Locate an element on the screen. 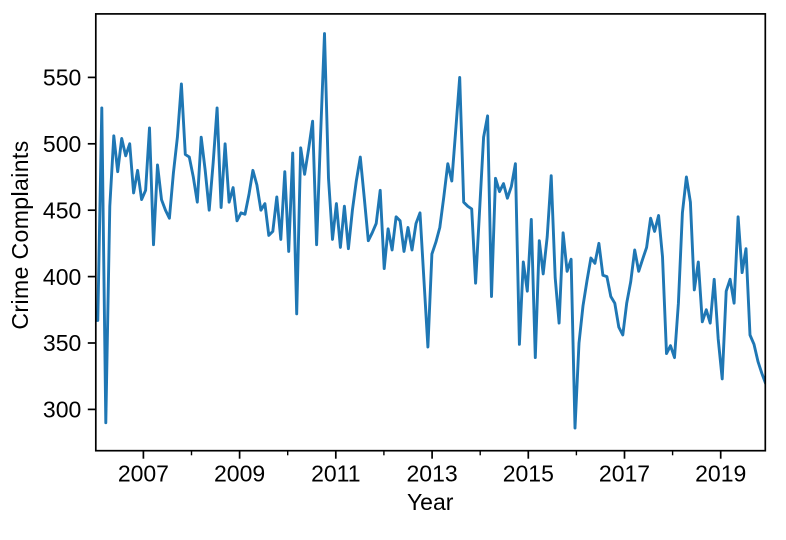  svg-text: 450 is located at coordinates (62, 210).